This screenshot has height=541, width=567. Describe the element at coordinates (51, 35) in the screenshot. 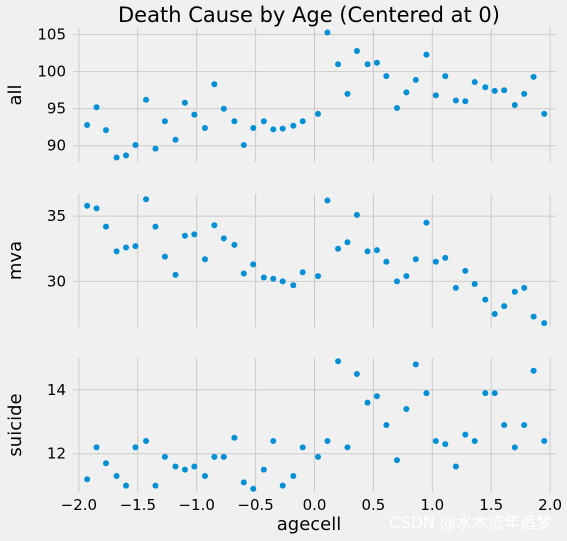

I see `y-tick-label-all-3: 105` at that location.